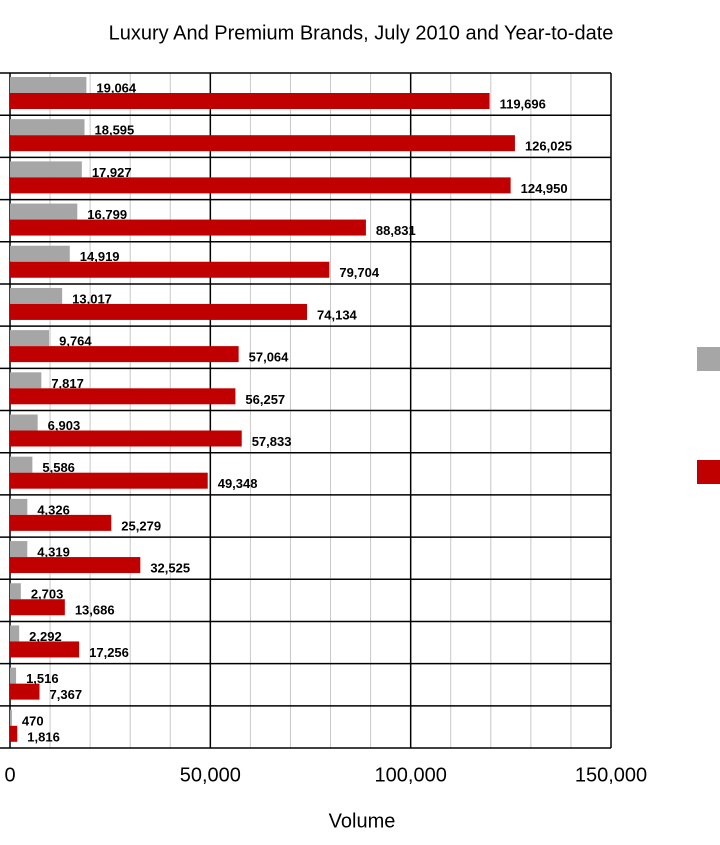 The height and width of the screenshot is (845, 720). I want to click on x-tick-label: 150,000, so click(611, 775).